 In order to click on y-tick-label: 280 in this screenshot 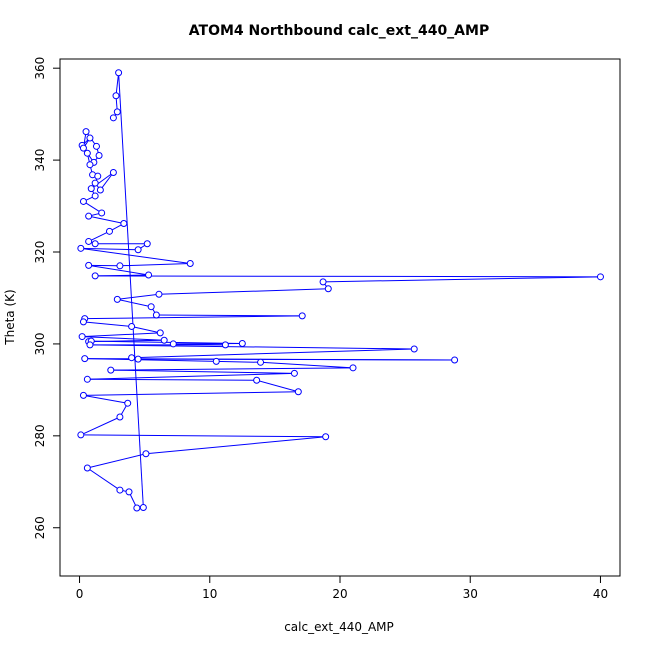, I will do `click(40, 435)`.